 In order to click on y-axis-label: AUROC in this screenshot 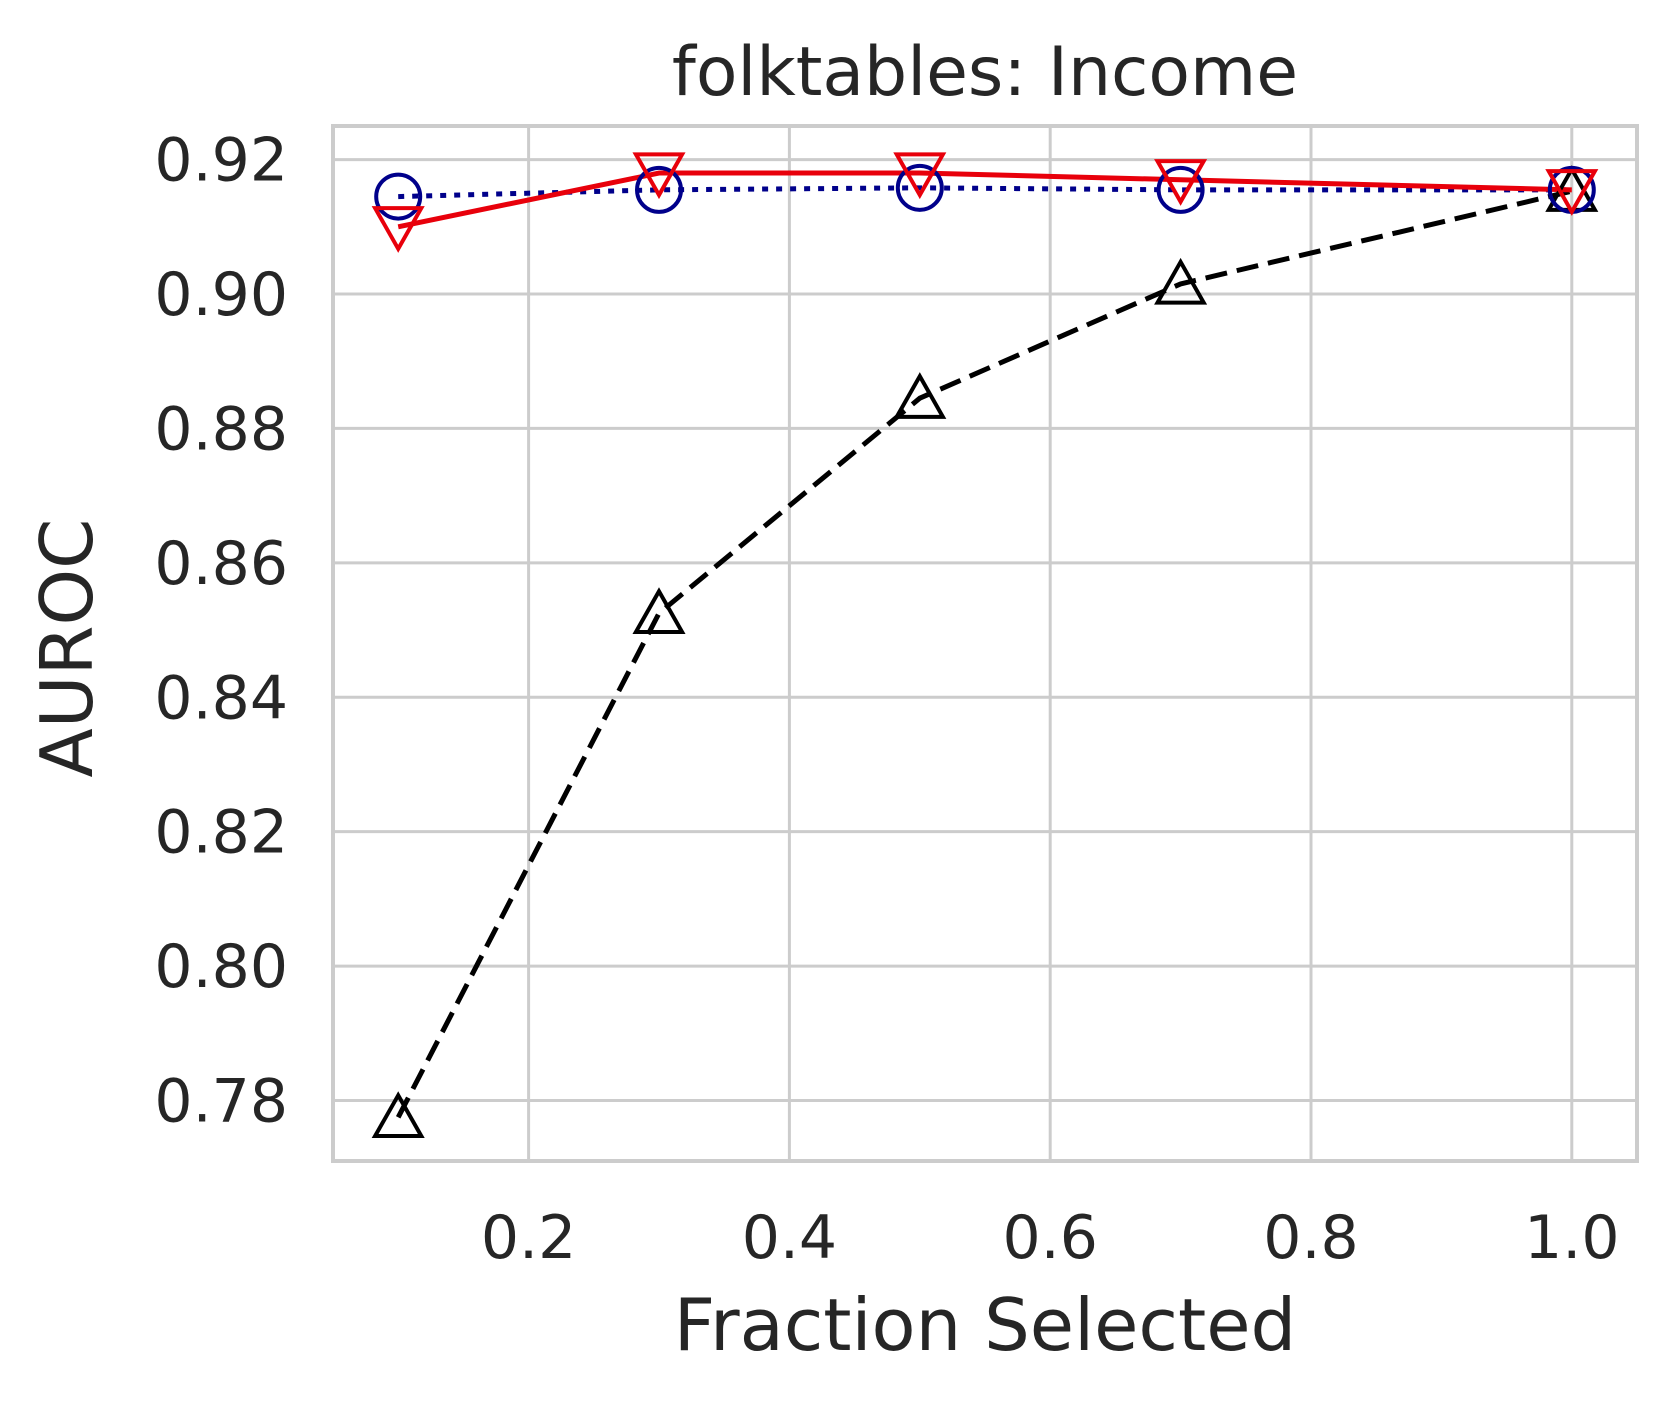, I will do `click(67, 648)`.